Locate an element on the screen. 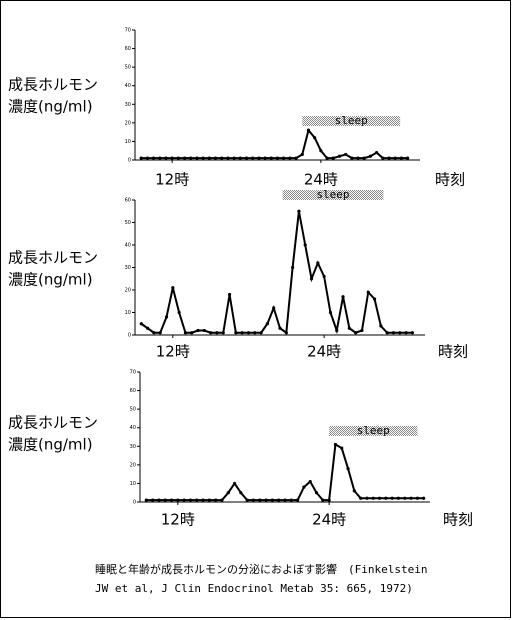 Image resolution: width=512 pixels, height=620 pixels. y-tick-label: 60 is located at coordinates (128, 49).